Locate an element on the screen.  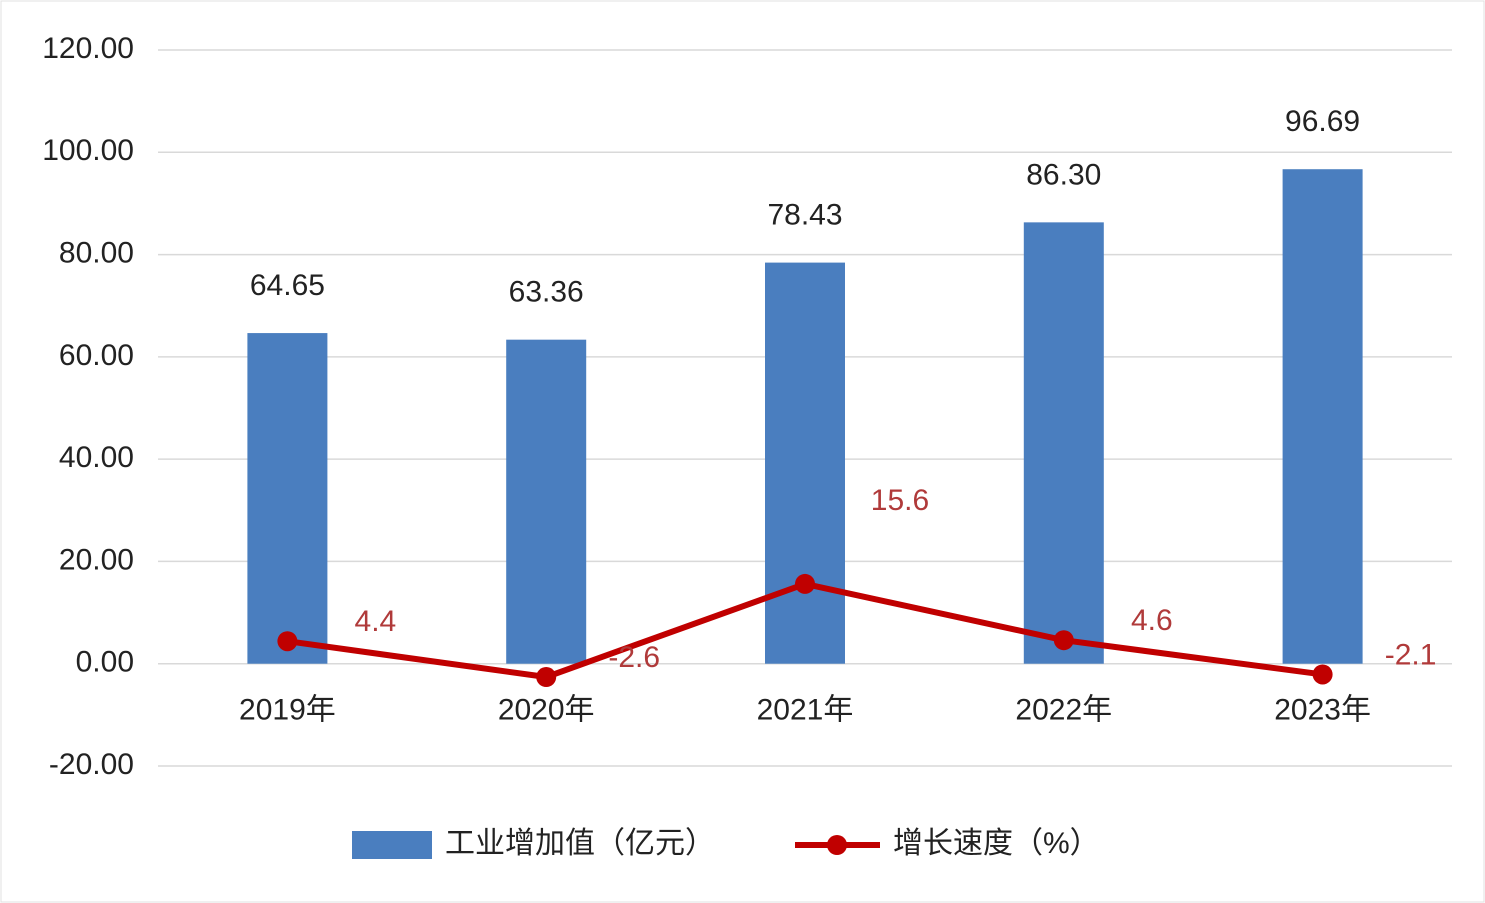
x-tick-label: 2019年 is located at coordinates (287, 710).